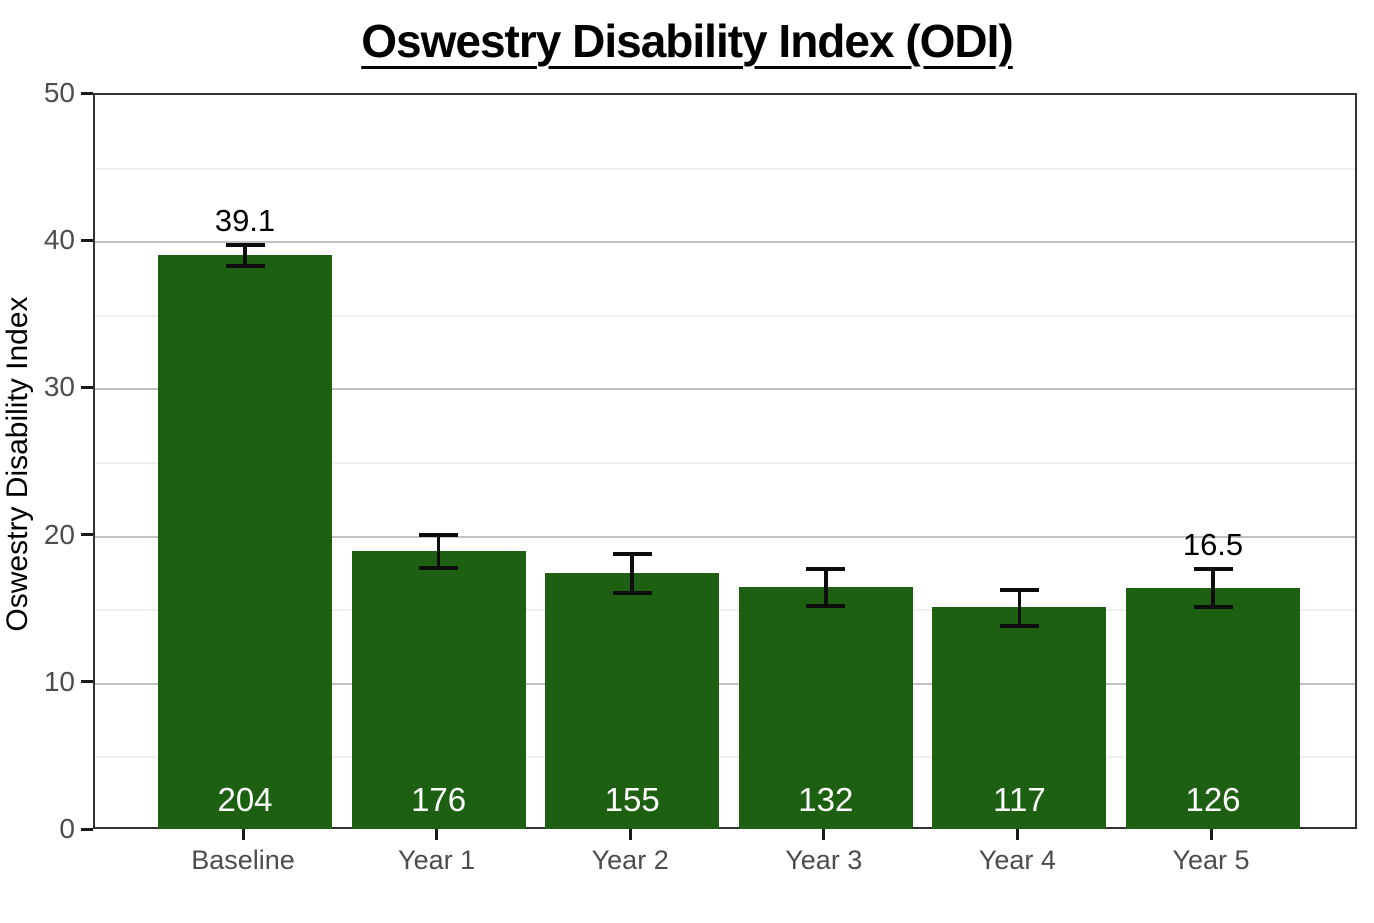 Image resolution: width=1374 pixels, height=923 pixels. Describe the element at coordinates (1211, 860) in the screenshot. I see `x-tick-label: Year 5` at that location.